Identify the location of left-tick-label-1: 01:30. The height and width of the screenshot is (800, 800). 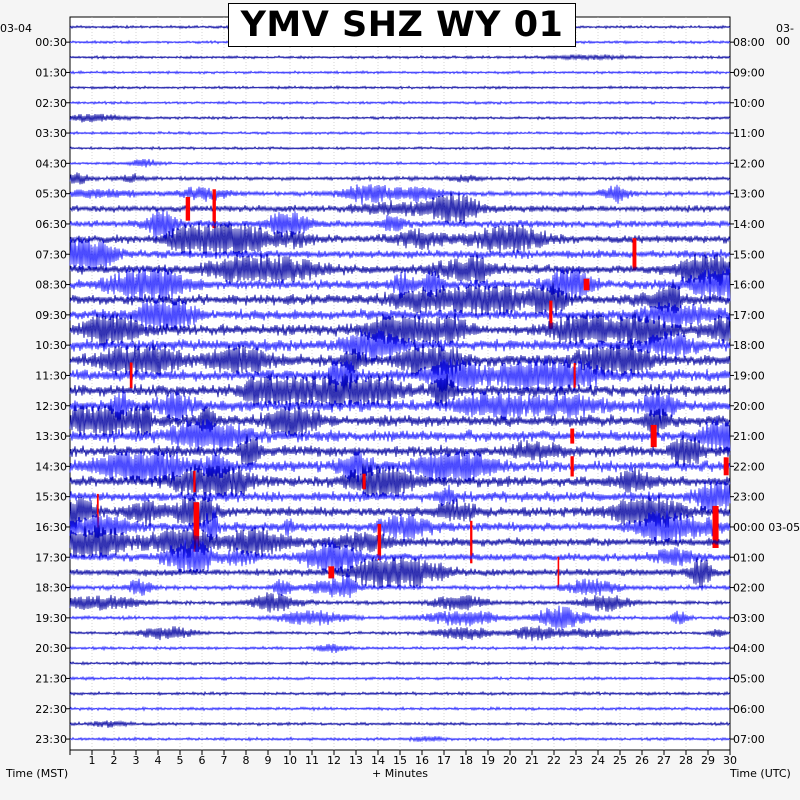
(51, 72).